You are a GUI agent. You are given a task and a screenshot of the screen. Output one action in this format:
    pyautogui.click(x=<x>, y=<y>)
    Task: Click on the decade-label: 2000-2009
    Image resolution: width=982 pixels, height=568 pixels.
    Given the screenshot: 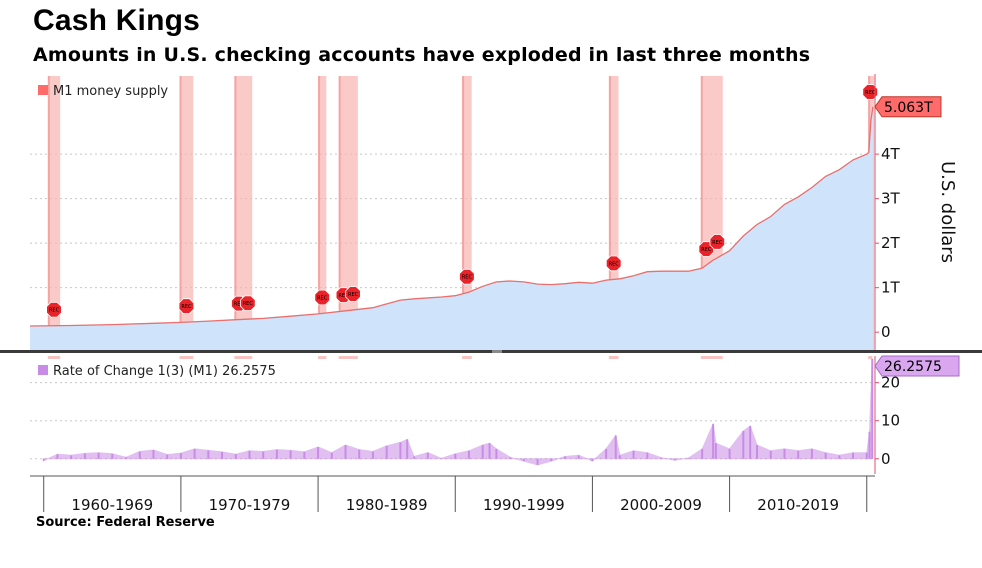 What is the action you would take?
    pyautogui.click(x=661, y=505)
    